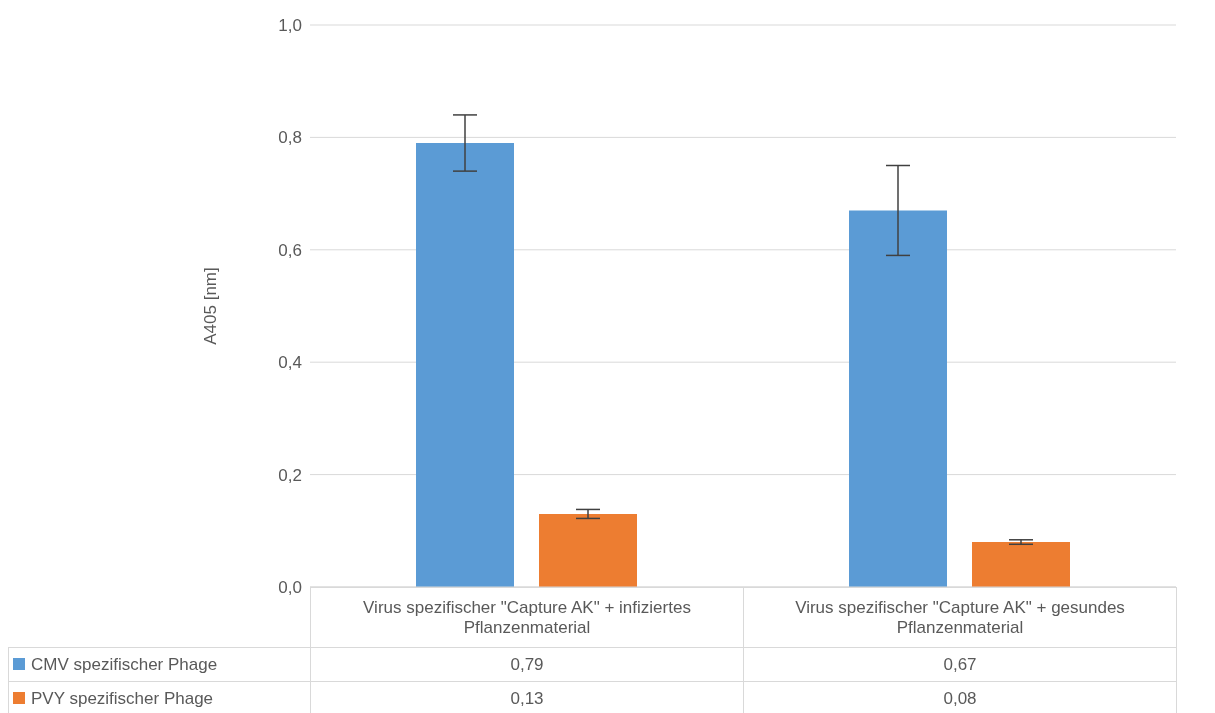  I want to click on data-label: 0,08, so click(960, 697).